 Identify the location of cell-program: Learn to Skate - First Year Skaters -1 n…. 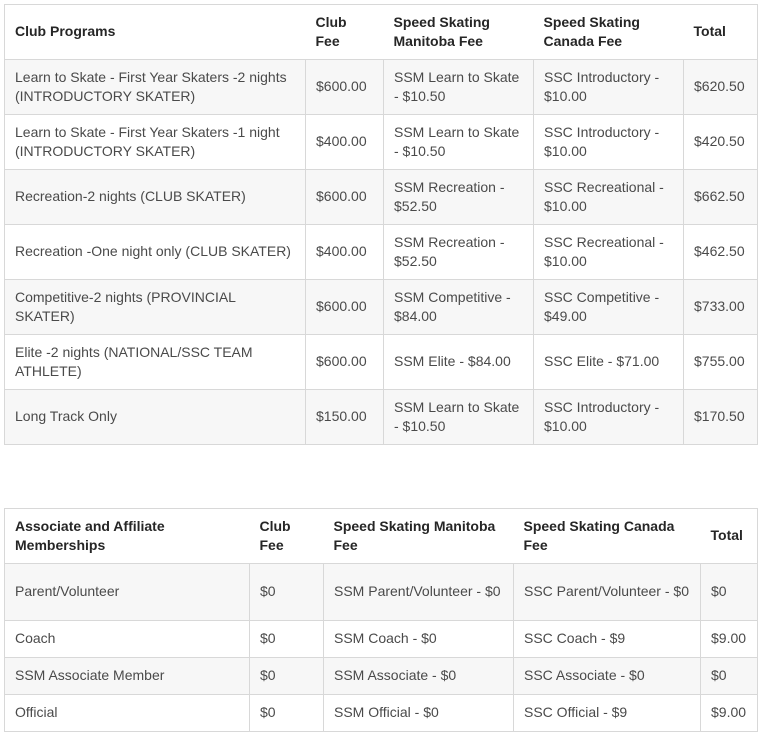
(155, 142).